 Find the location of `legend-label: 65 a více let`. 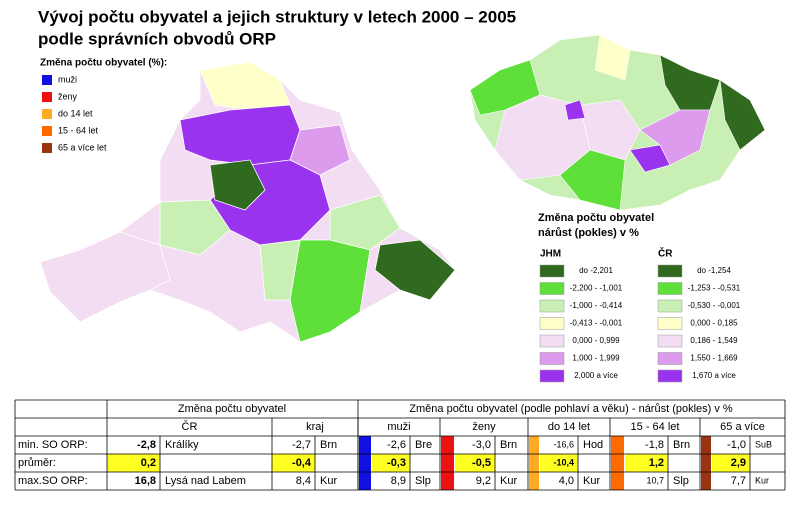

legend-label: 65 a více let is located at coordinates (82, 147).